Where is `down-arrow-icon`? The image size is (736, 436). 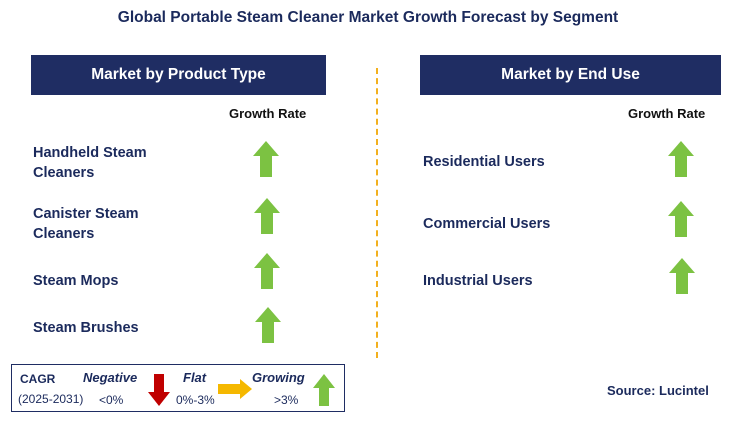 down-arrow-icon is located at coordinates (159, 390).